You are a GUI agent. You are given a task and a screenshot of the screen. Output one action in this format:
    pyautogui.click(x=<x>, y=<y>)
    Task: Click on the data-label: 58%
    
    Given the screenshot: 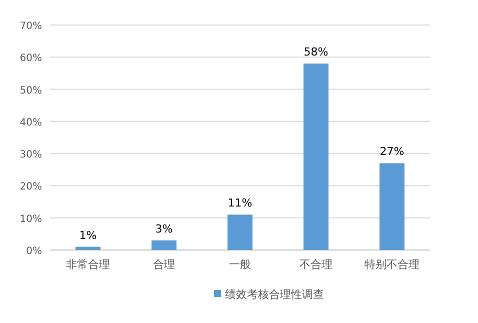 What is the action you would take?
    pyautogui.click(x=316, y=52)
    